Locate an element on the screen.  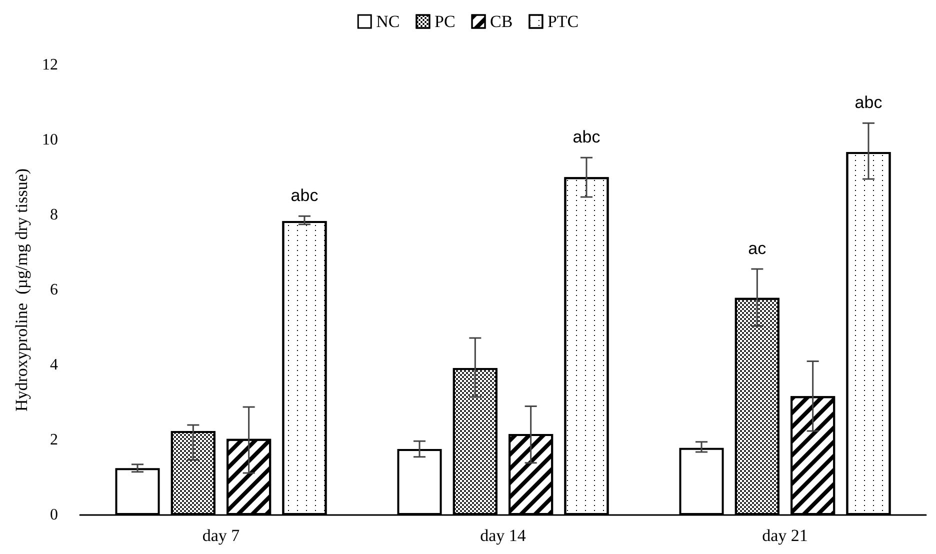
x-tick-label: day 7 is located at coordinates (221, 535).